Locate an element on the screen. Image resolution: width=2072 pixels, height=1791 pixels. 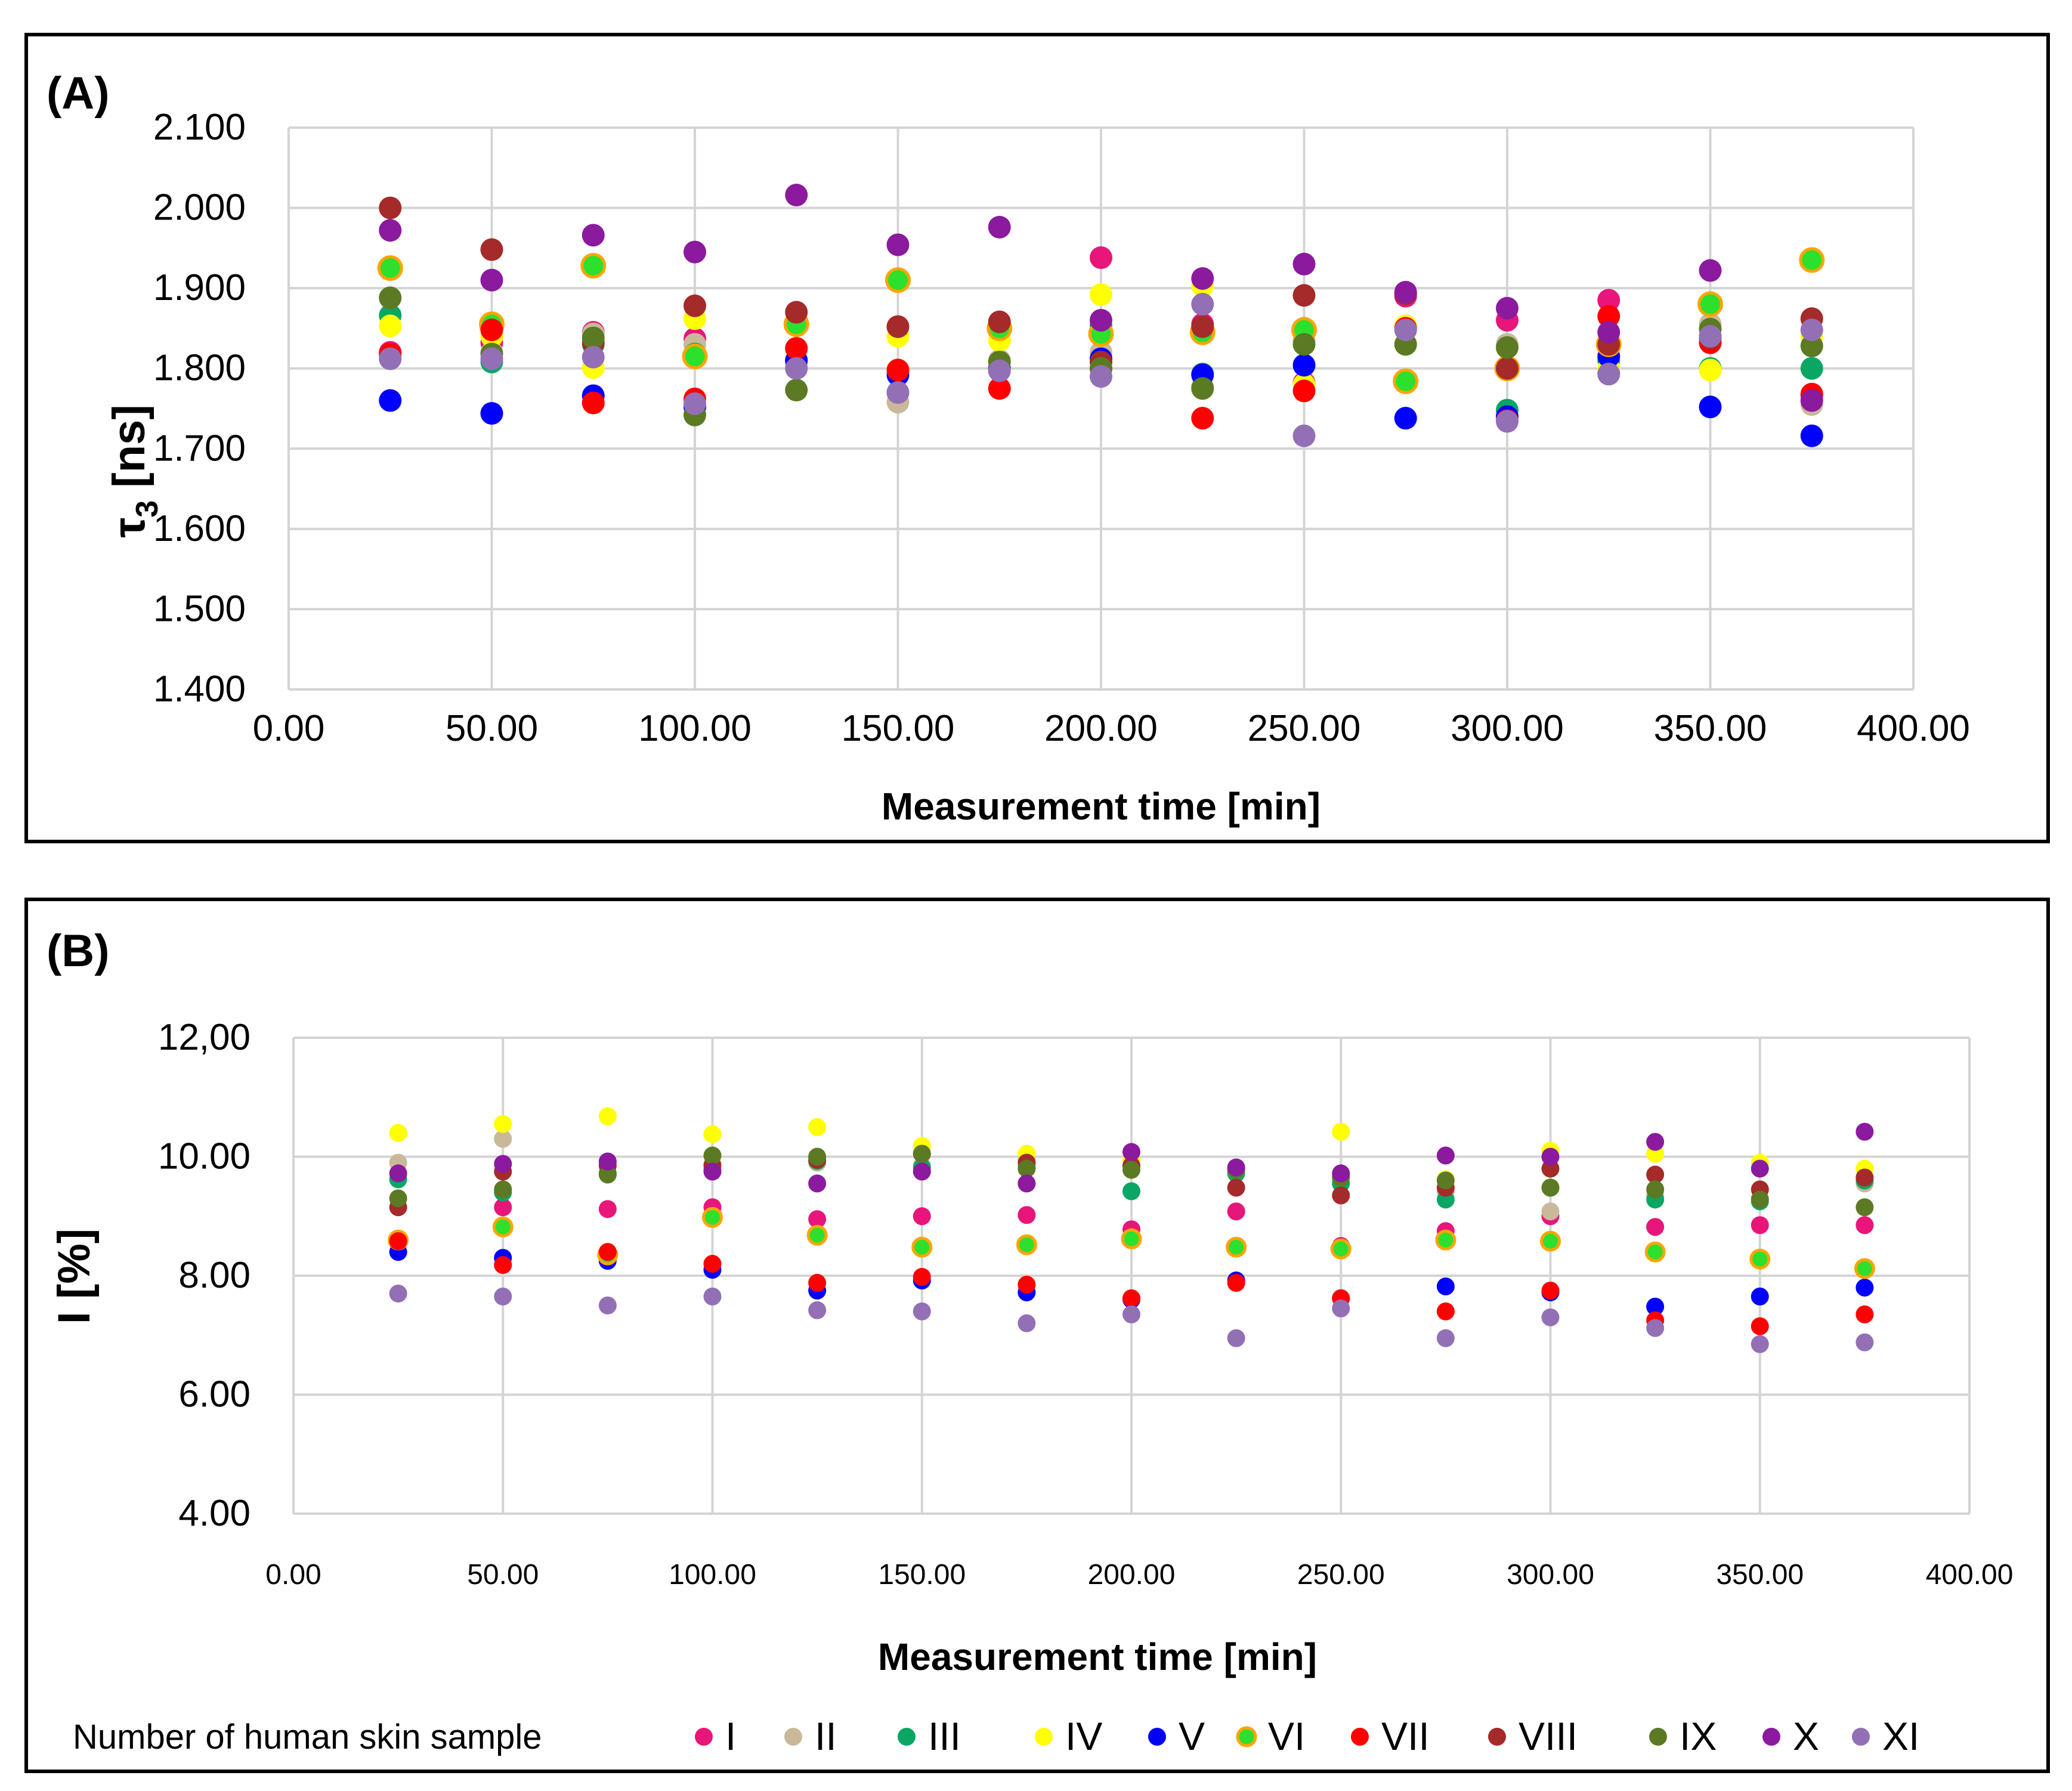
x-tick-label: 0.00 is located at coordinates (289, 728).